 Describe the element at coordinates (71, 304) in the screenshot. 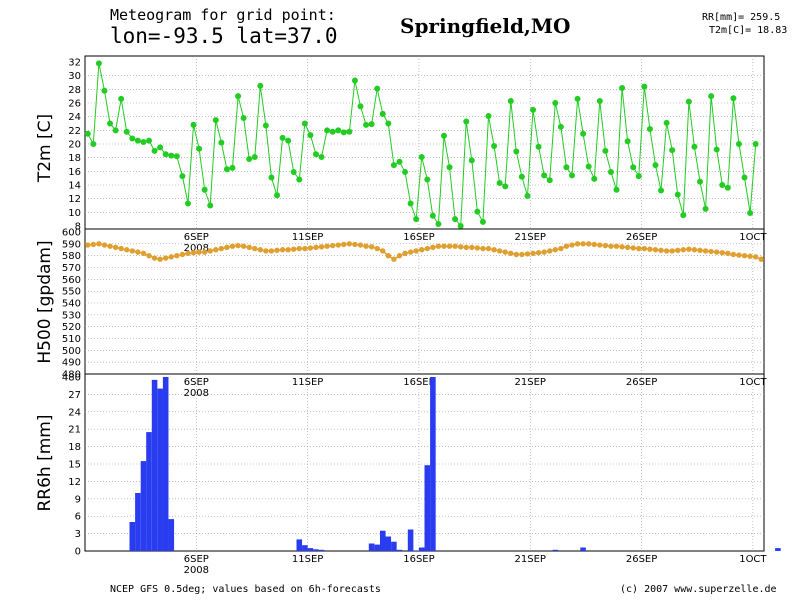

I see `y-tick-label: 540` at that location.